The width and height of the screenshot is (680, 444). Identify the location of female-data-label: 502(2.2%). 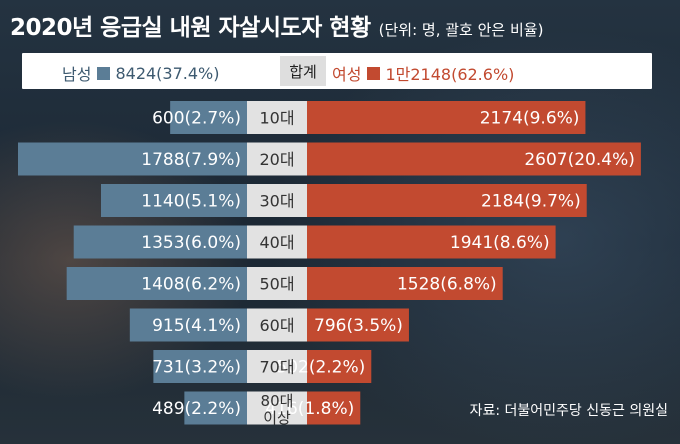
(320, 368).